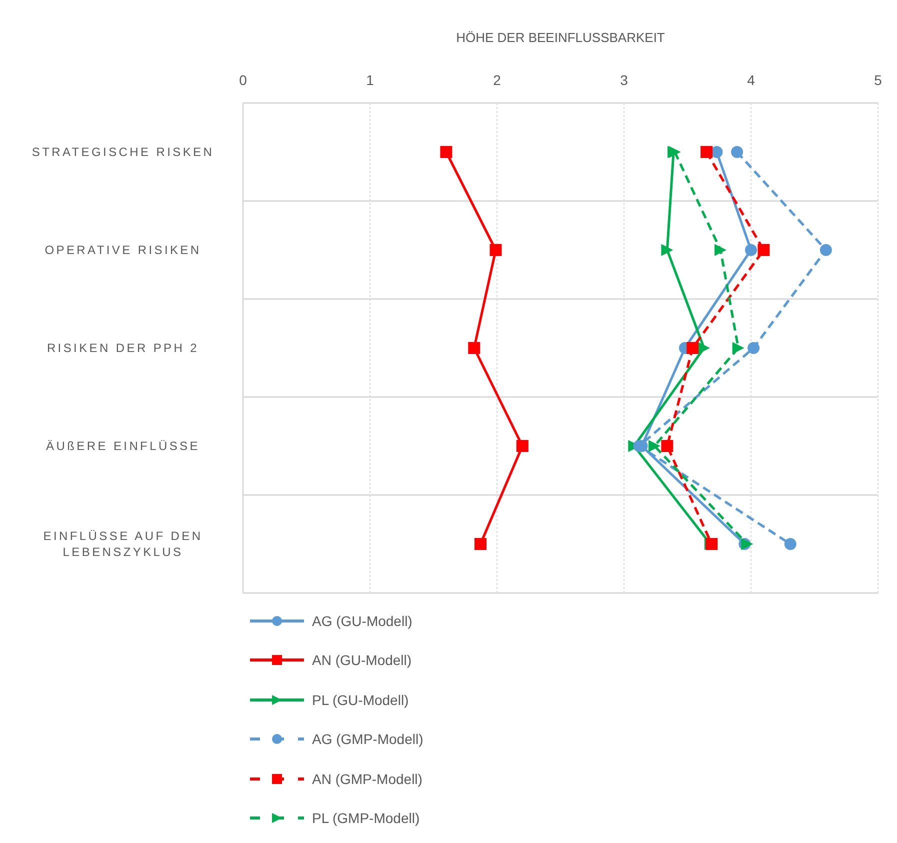 This screenshot has width=897, height=843. I want to click on y-tick-label: EINFLÜSSE AUF DEN LEBENSZYKLUS, so click(123, 544).